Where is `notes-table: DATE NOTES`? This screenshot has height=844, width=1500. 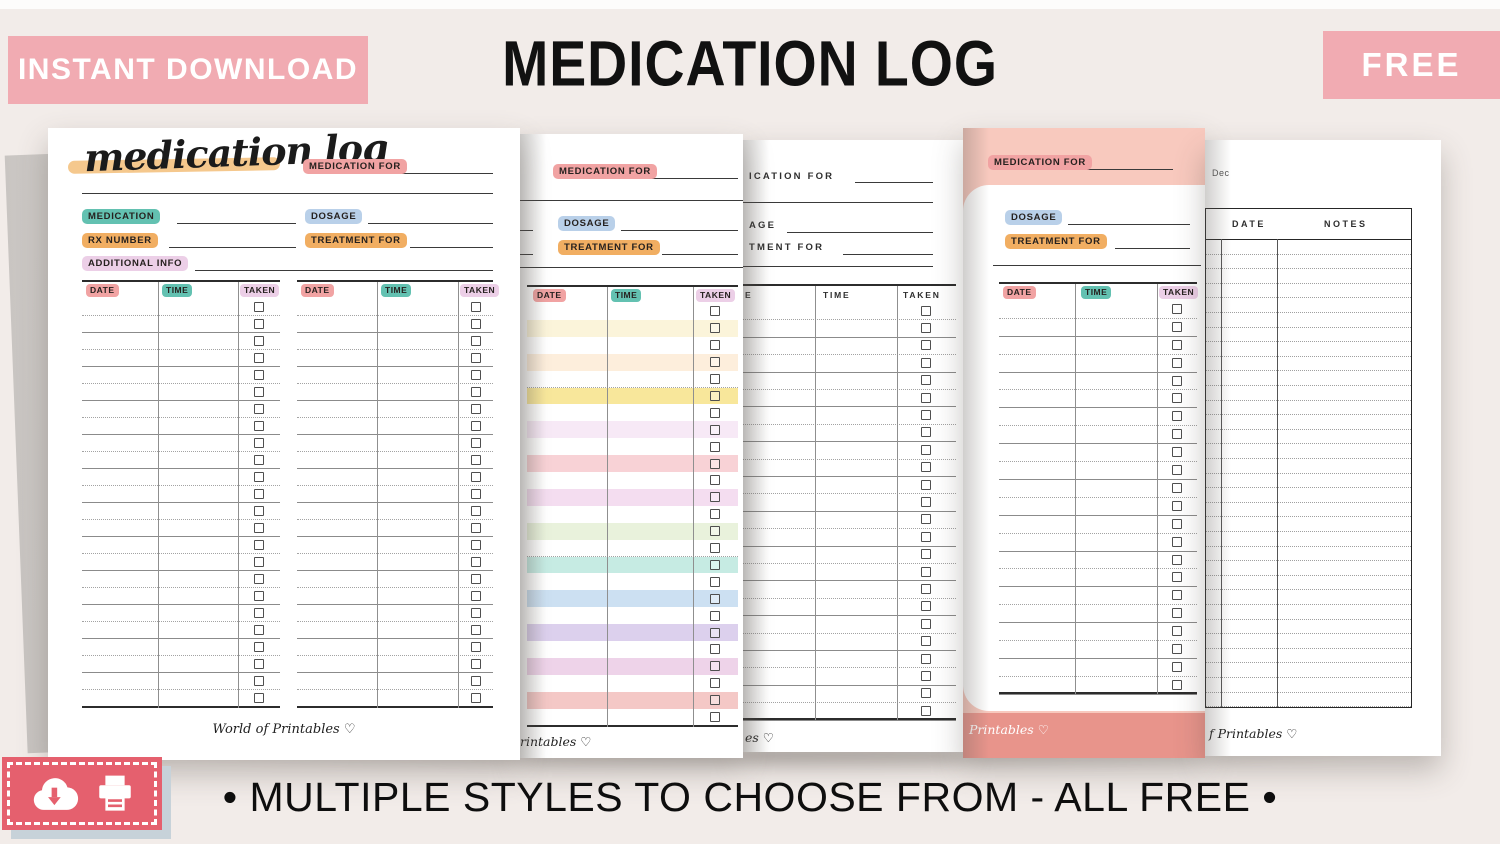 notes-table: DATE NOTES is located at coordinates (1308, 458).